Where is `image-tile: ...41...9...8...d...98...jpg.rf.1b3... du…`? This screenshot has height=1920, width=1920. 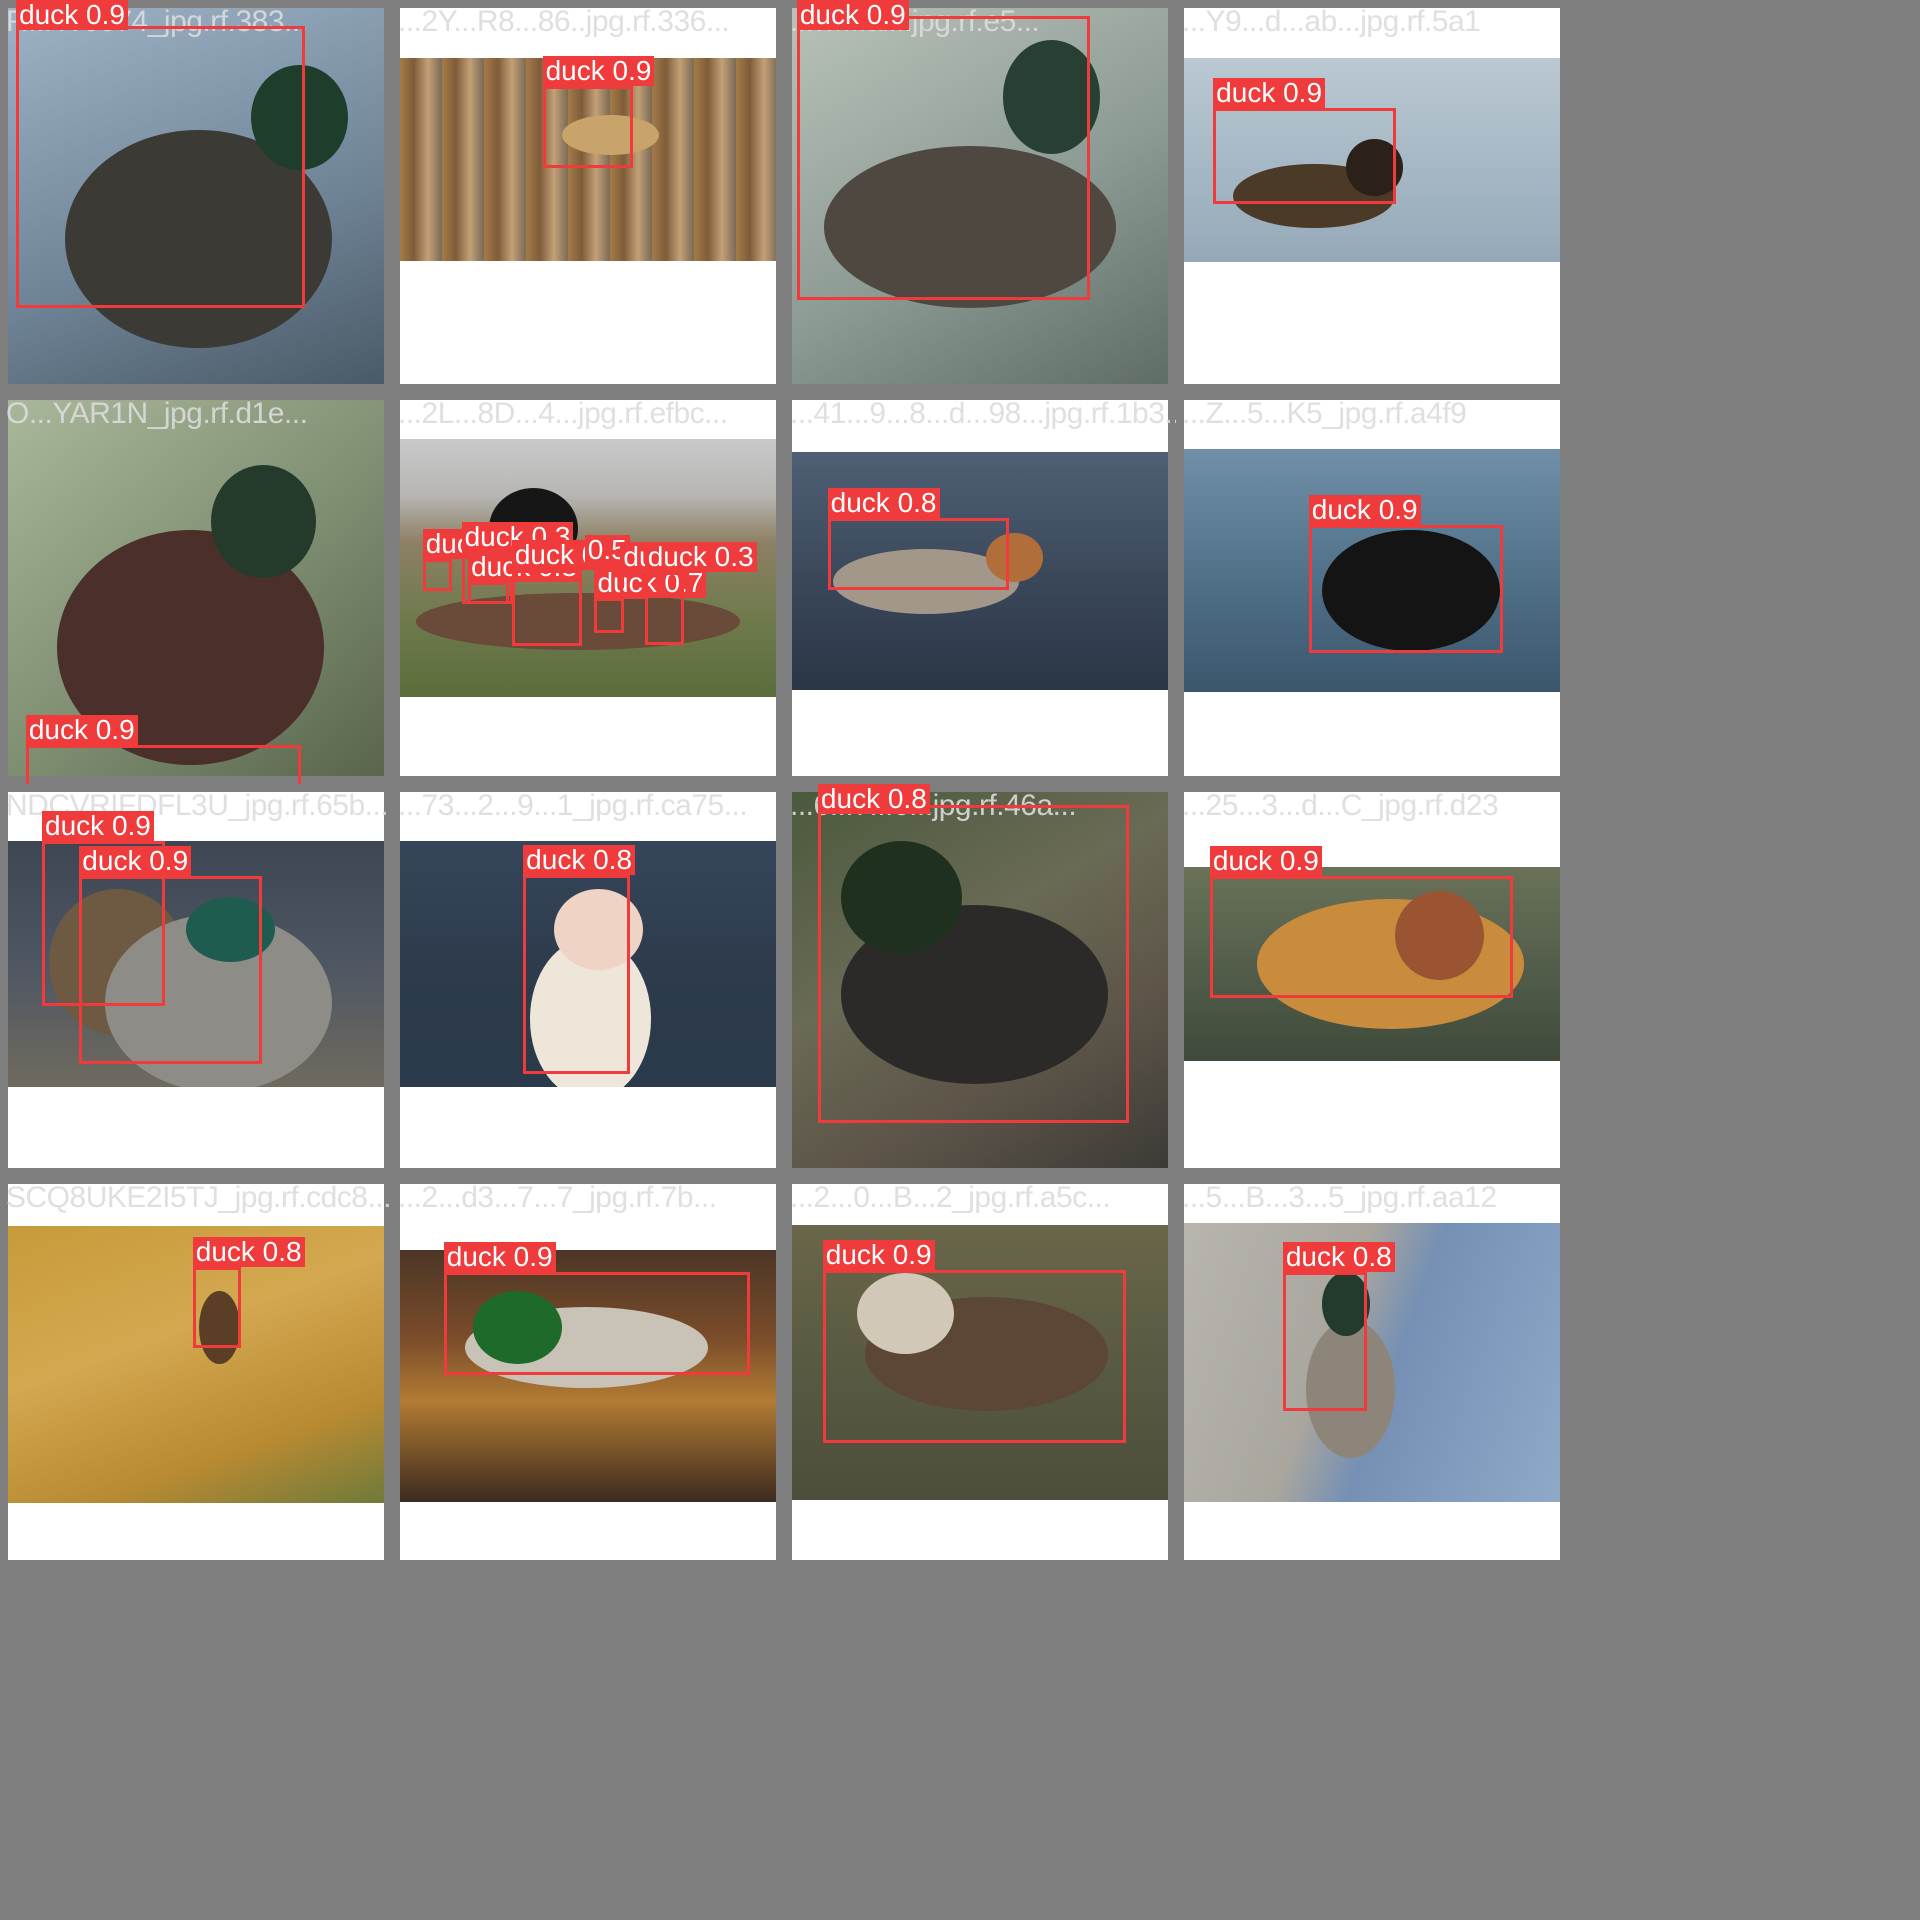
image-tile: ...41...9...8...d...98...jpg.rf.1b3... du… is located at coordinates (980, 588).